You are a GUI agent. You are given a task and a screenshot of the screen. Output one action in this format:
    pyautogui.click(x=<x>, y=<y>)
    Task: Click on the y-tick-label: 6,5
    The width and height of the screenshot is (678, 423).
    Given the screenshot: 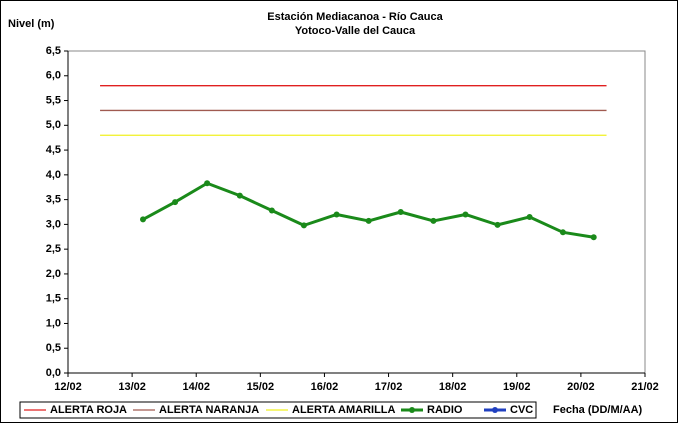 What is the action you would take?
    pyautogui.click(x=53, y=51)
    